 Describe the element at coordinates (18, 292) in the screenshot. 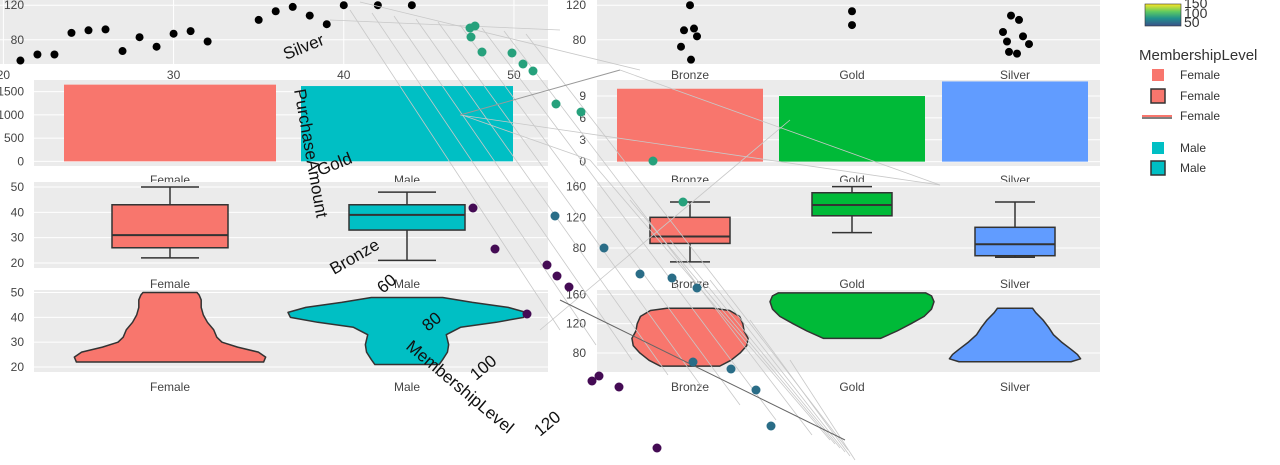

I see `violin-gender-ytick-label: 50` at that location.